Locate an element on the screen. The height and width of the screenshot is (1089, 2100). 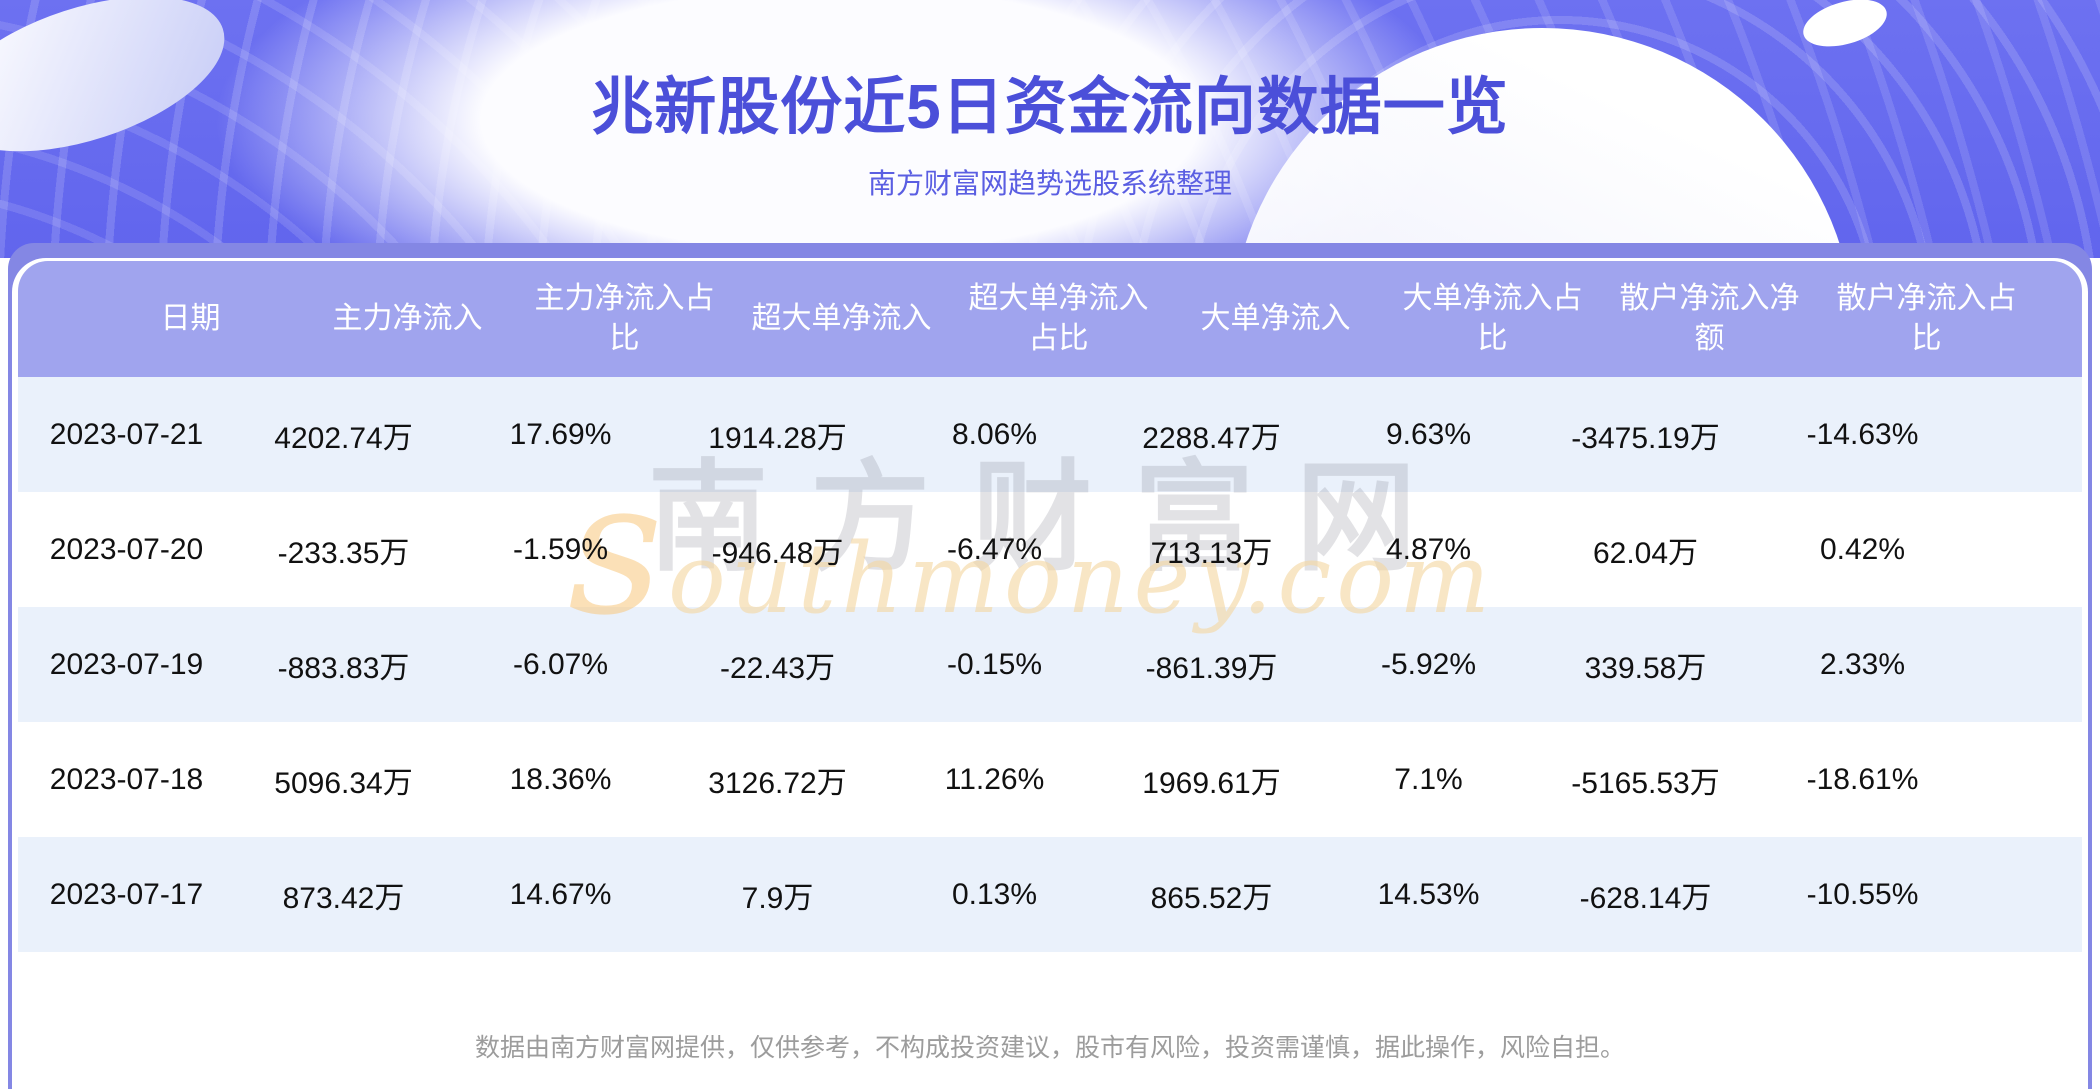
table-cell: 2023-07-18 is located at coordinates (126, 779).